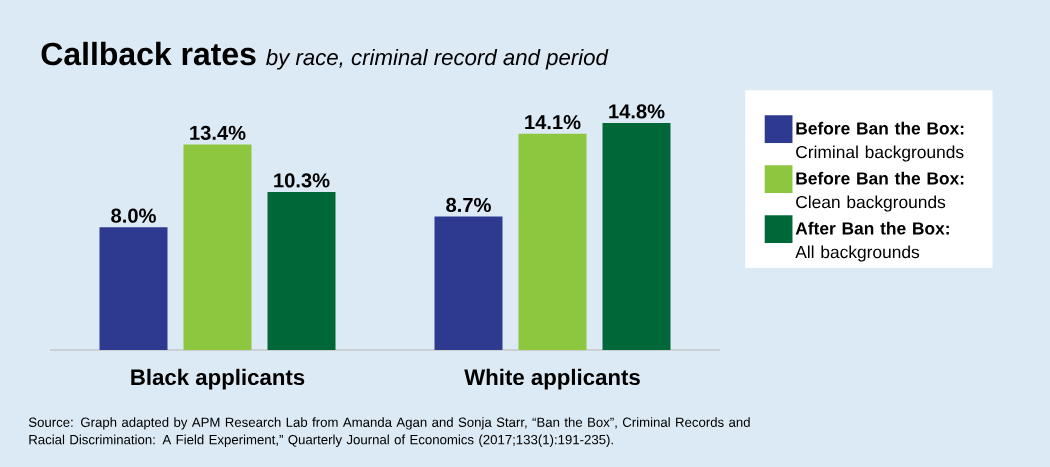  What do you see at coordinates (552, 379) in the screenshot?
I see `x-tick-label: White applicants` at bounding box center [552, 379].